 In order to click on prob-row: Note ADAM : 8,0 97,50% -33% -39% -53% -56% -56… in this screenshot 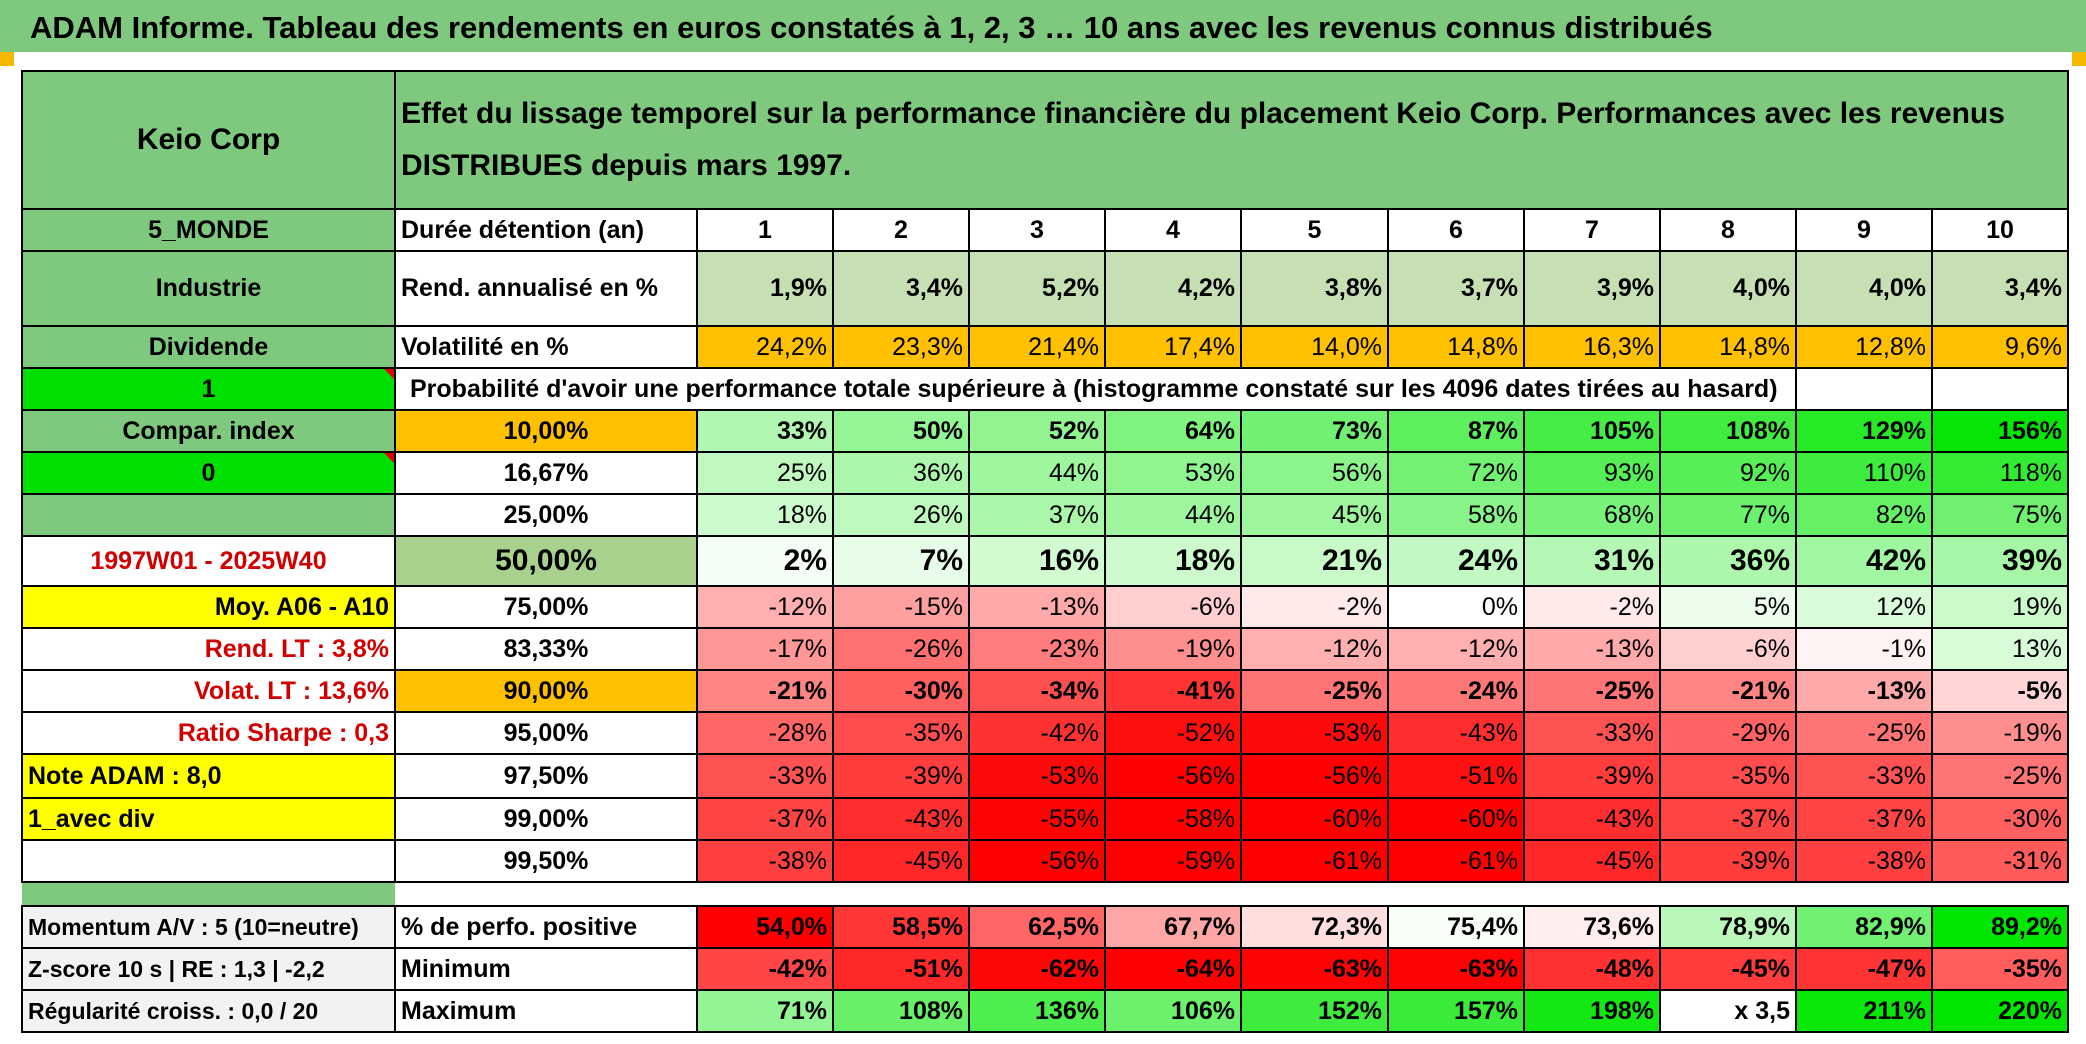, I will do `click(1045, 776)`.